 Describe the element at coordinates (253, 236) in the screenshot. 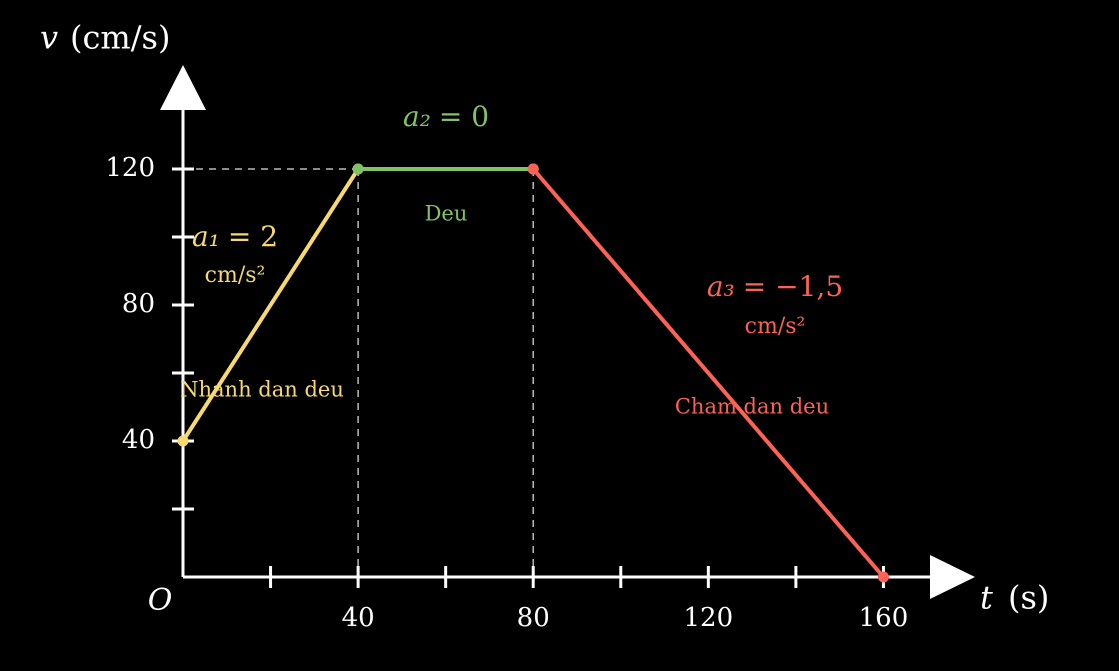

I see `accel-value: = 2` at that location.